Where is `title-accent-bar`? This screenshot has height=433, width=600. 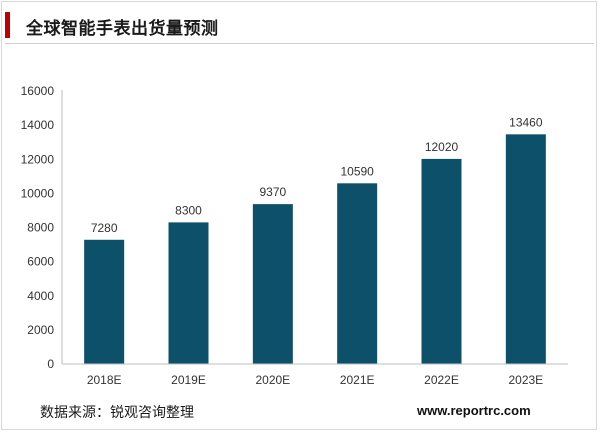 title-accent-bar is located at coordinates (7, 25).